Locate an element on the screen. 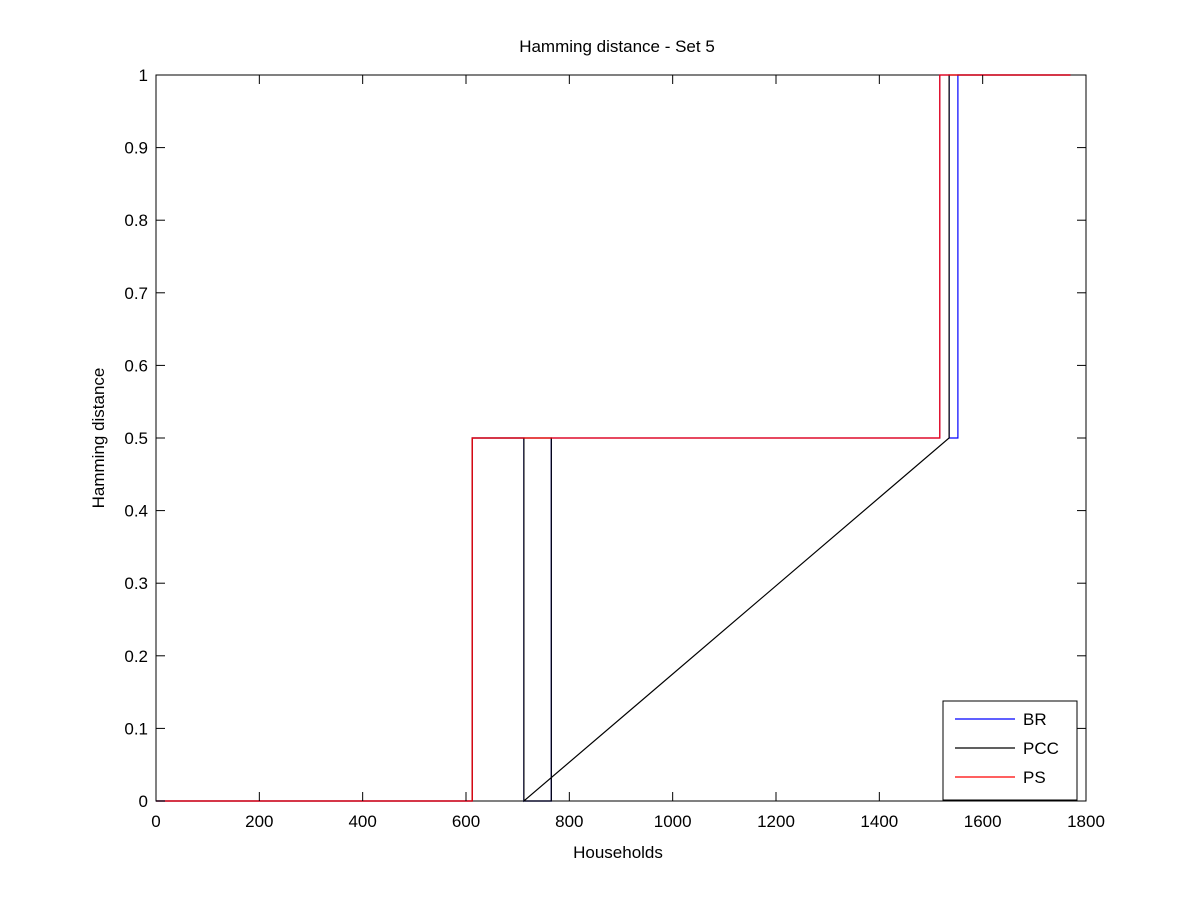 This screenshot has height=900, width=1201. y-tick-label: 0.8 is located at coordinates (136, 220).